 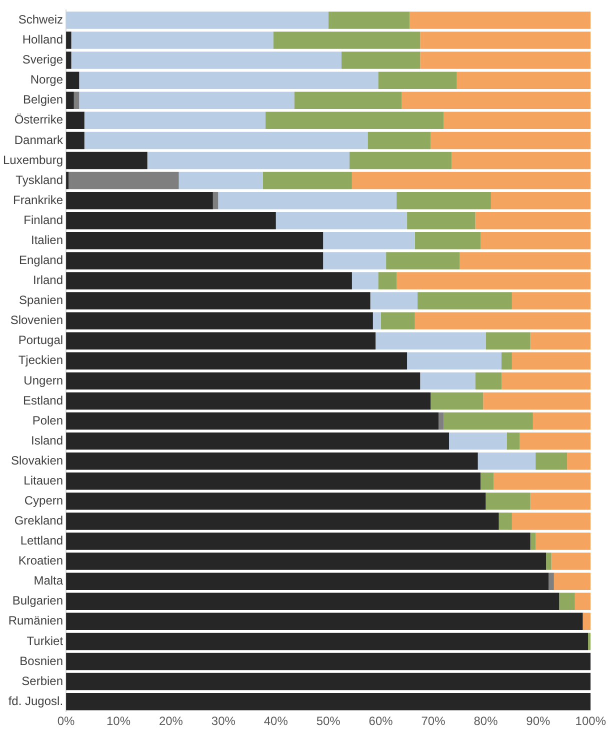 I want to click on y-tick-label: Estland, so click(x=43, y=400).